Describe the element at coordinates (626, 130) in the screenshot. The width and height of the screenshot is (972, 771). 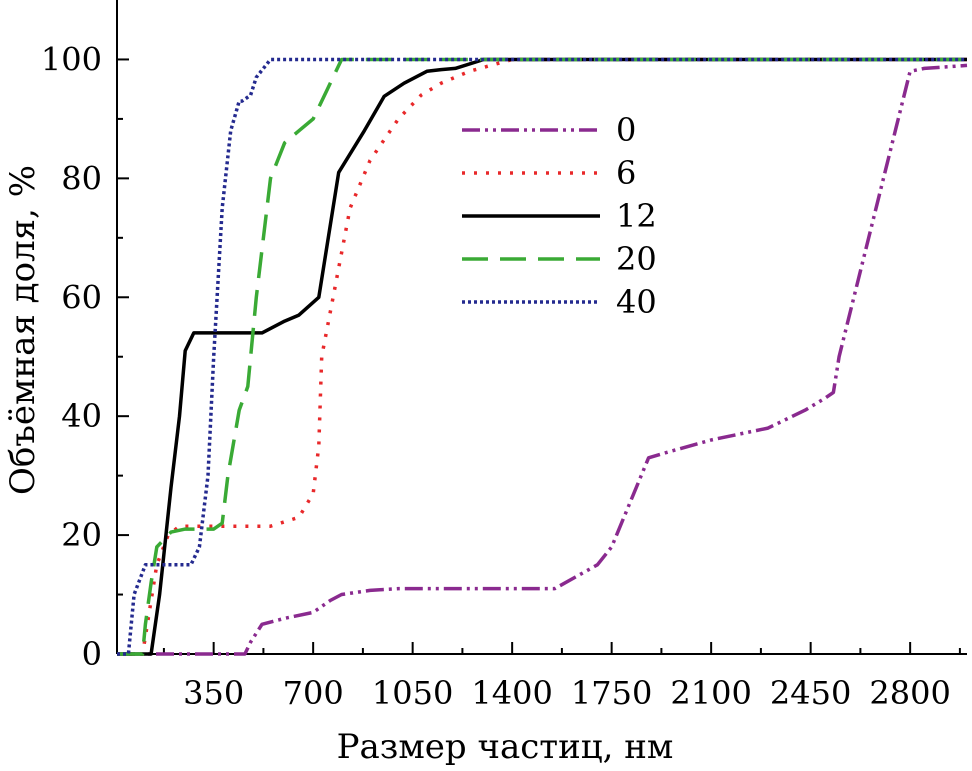
I see `legend-label-0: 0` at that location.